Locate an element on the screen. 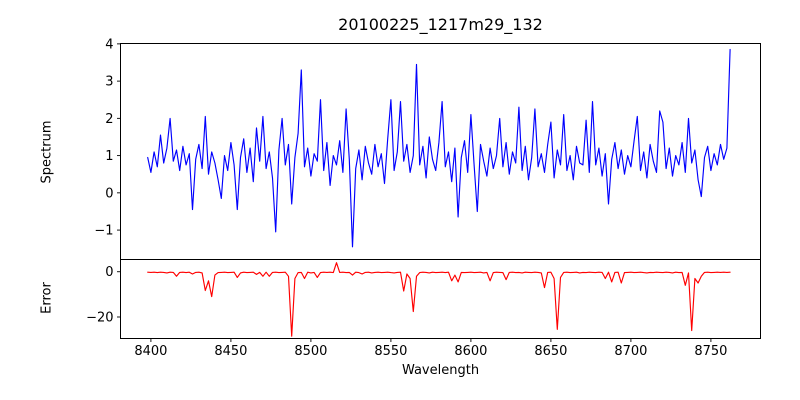 The image size is (800, 400). x-tick-label: 8500 is located at coordinates (310, 351).